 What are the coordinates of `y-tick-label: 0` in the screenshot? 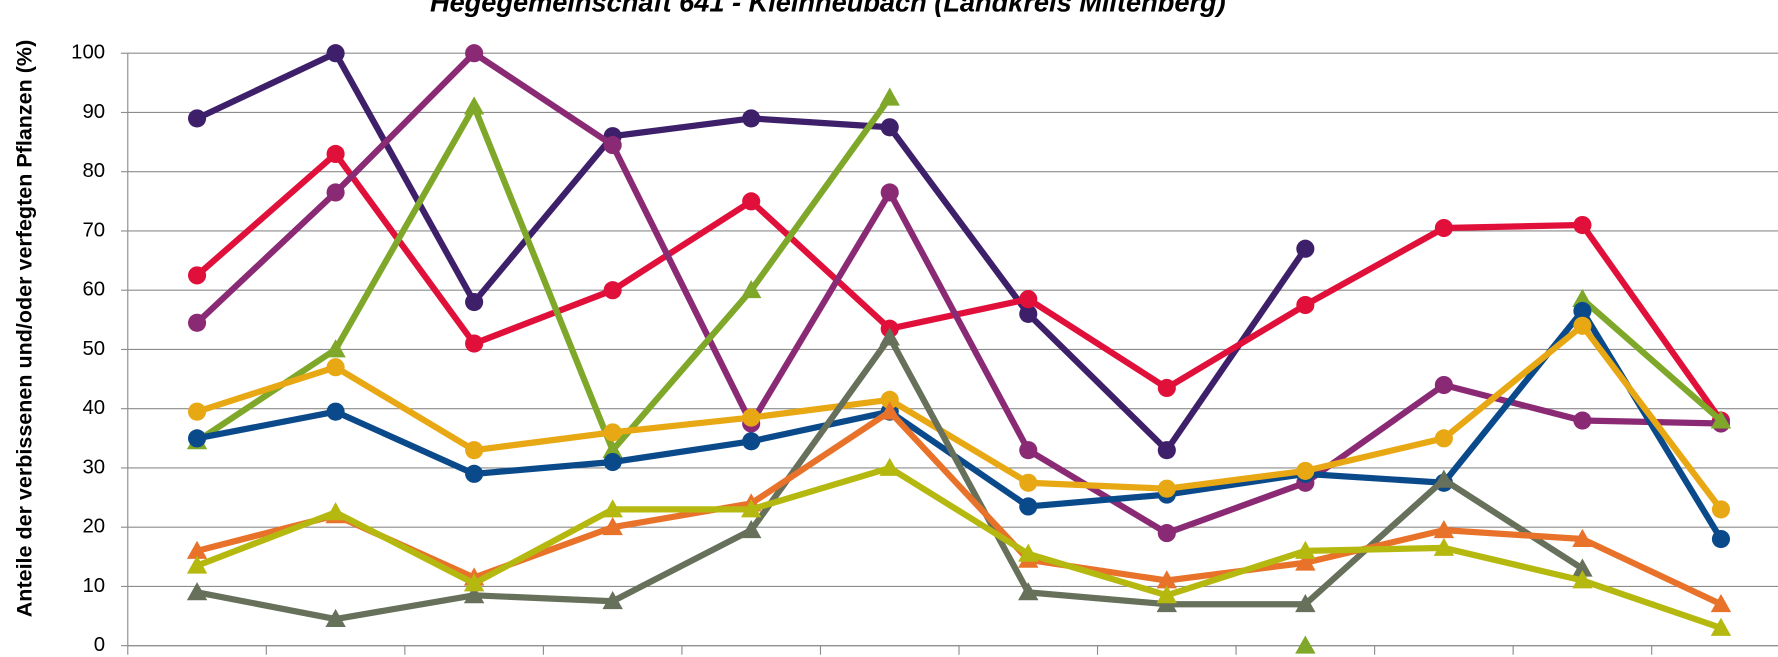 It's located at (99, 645).